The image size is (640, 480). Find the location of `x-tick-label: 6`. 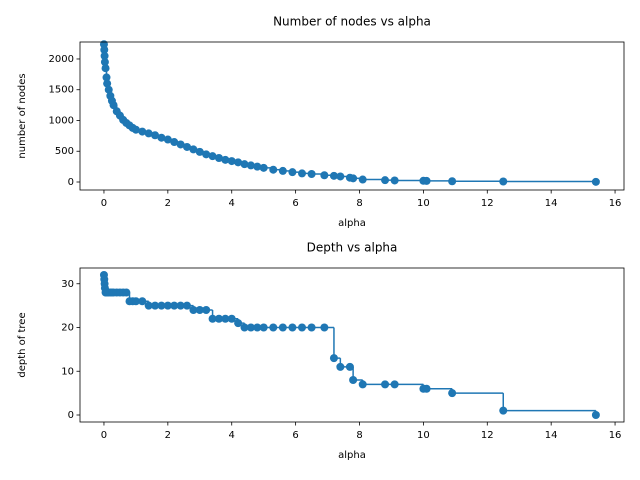

x-tick-label: 6 is located at coordinates (295, 203).